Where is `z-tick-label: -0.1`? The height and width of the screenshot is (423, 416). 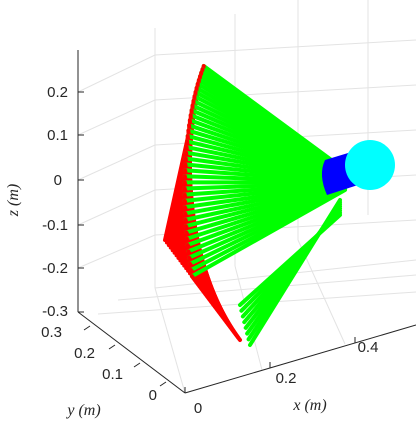 z-tick-label: -0.1 is located at coordinates (55, 225).